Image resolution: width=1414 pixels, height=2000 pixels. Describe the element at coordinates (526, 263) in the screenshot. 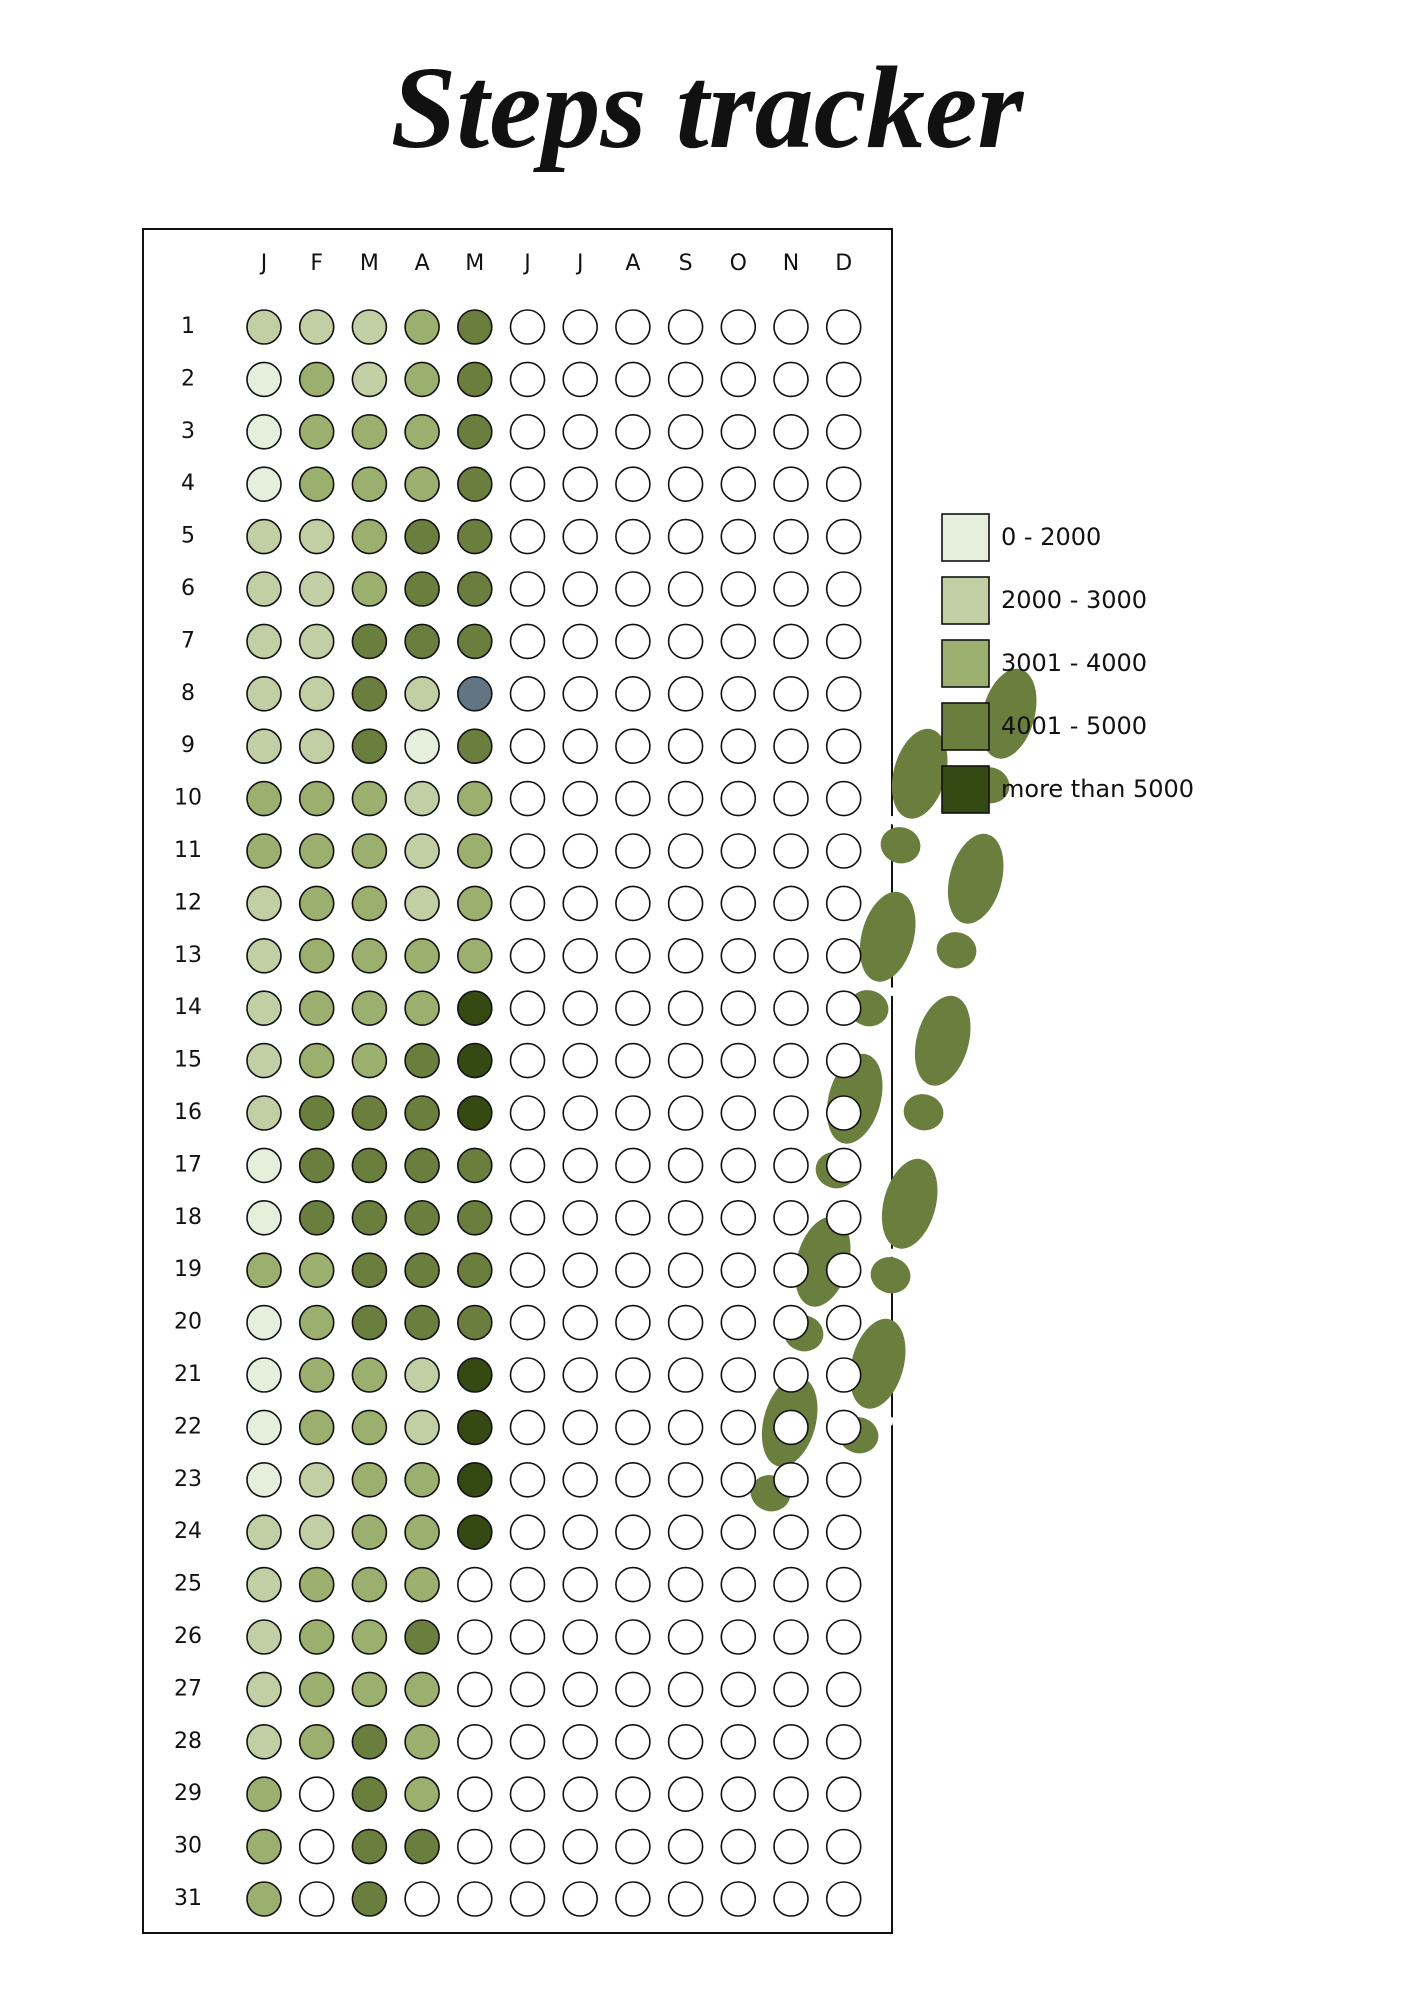

I see `month-label: J` at that location.